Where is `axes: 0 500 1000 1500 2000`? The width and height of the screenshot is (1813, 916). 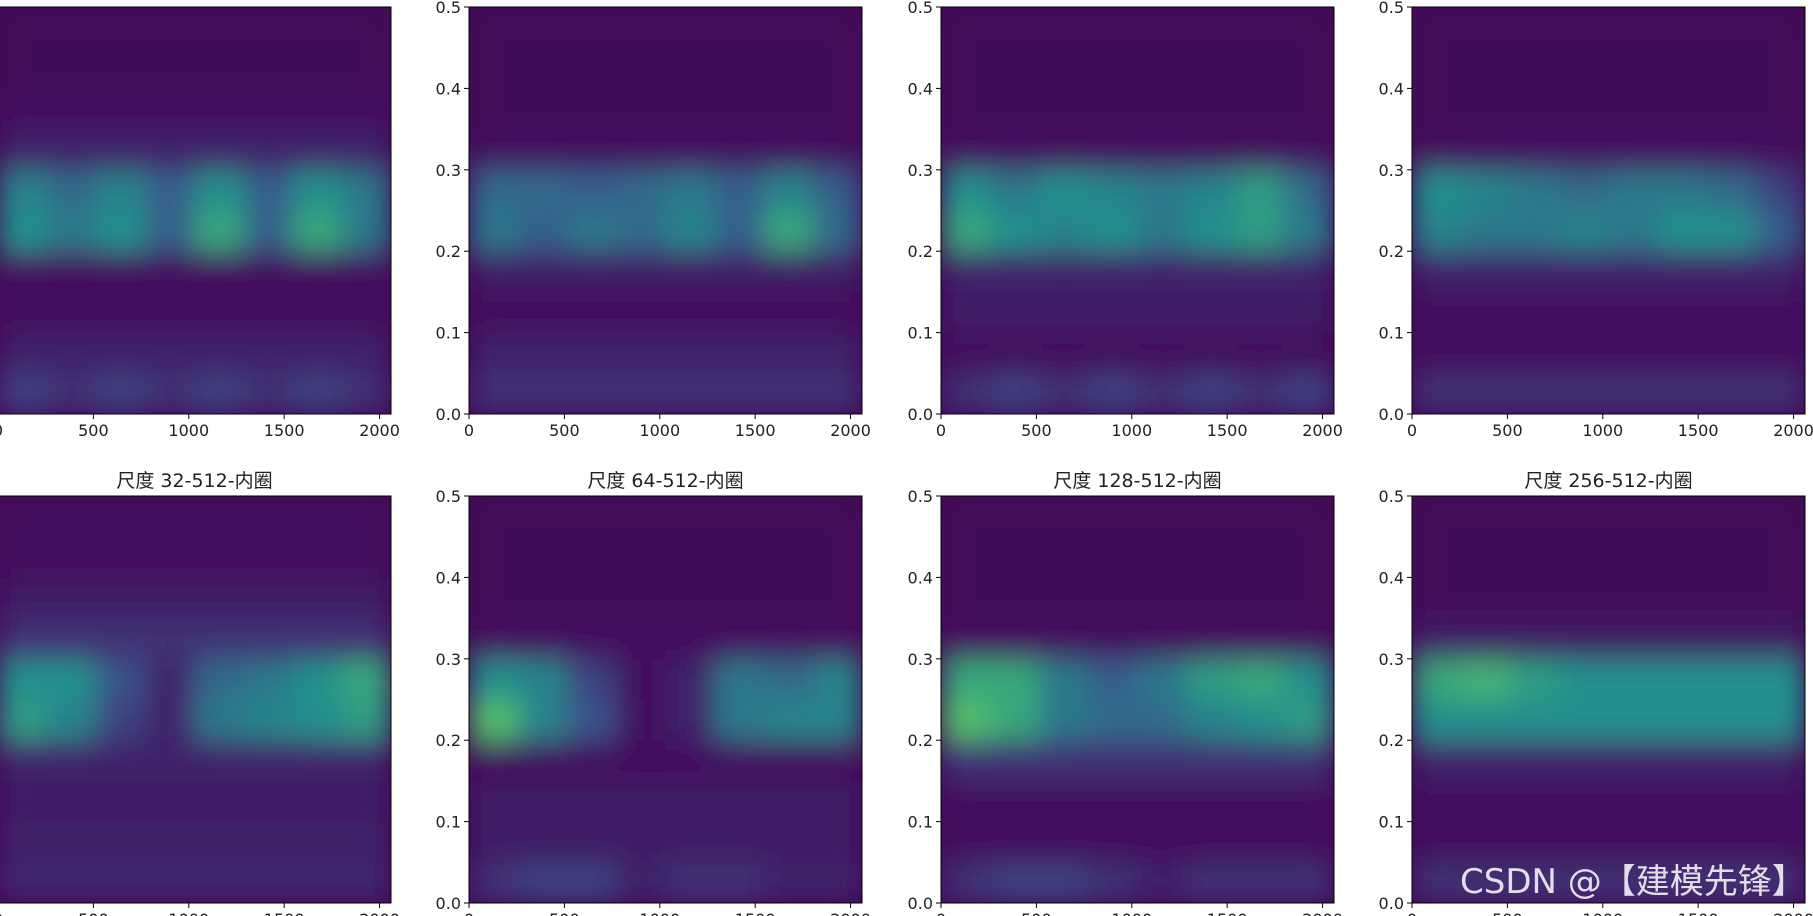
axes: 0 500 1000 1500 2000 is located at coordinates (200, 223).